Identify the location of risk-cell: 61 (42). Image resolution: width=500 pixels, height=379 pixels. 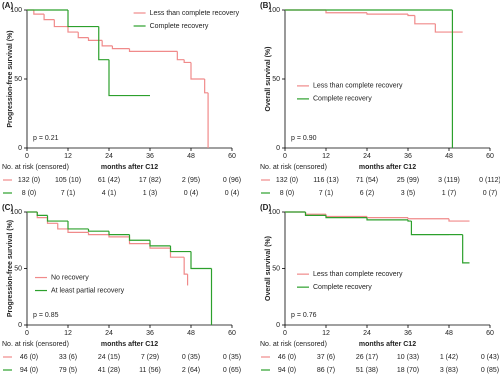
(109, 180).